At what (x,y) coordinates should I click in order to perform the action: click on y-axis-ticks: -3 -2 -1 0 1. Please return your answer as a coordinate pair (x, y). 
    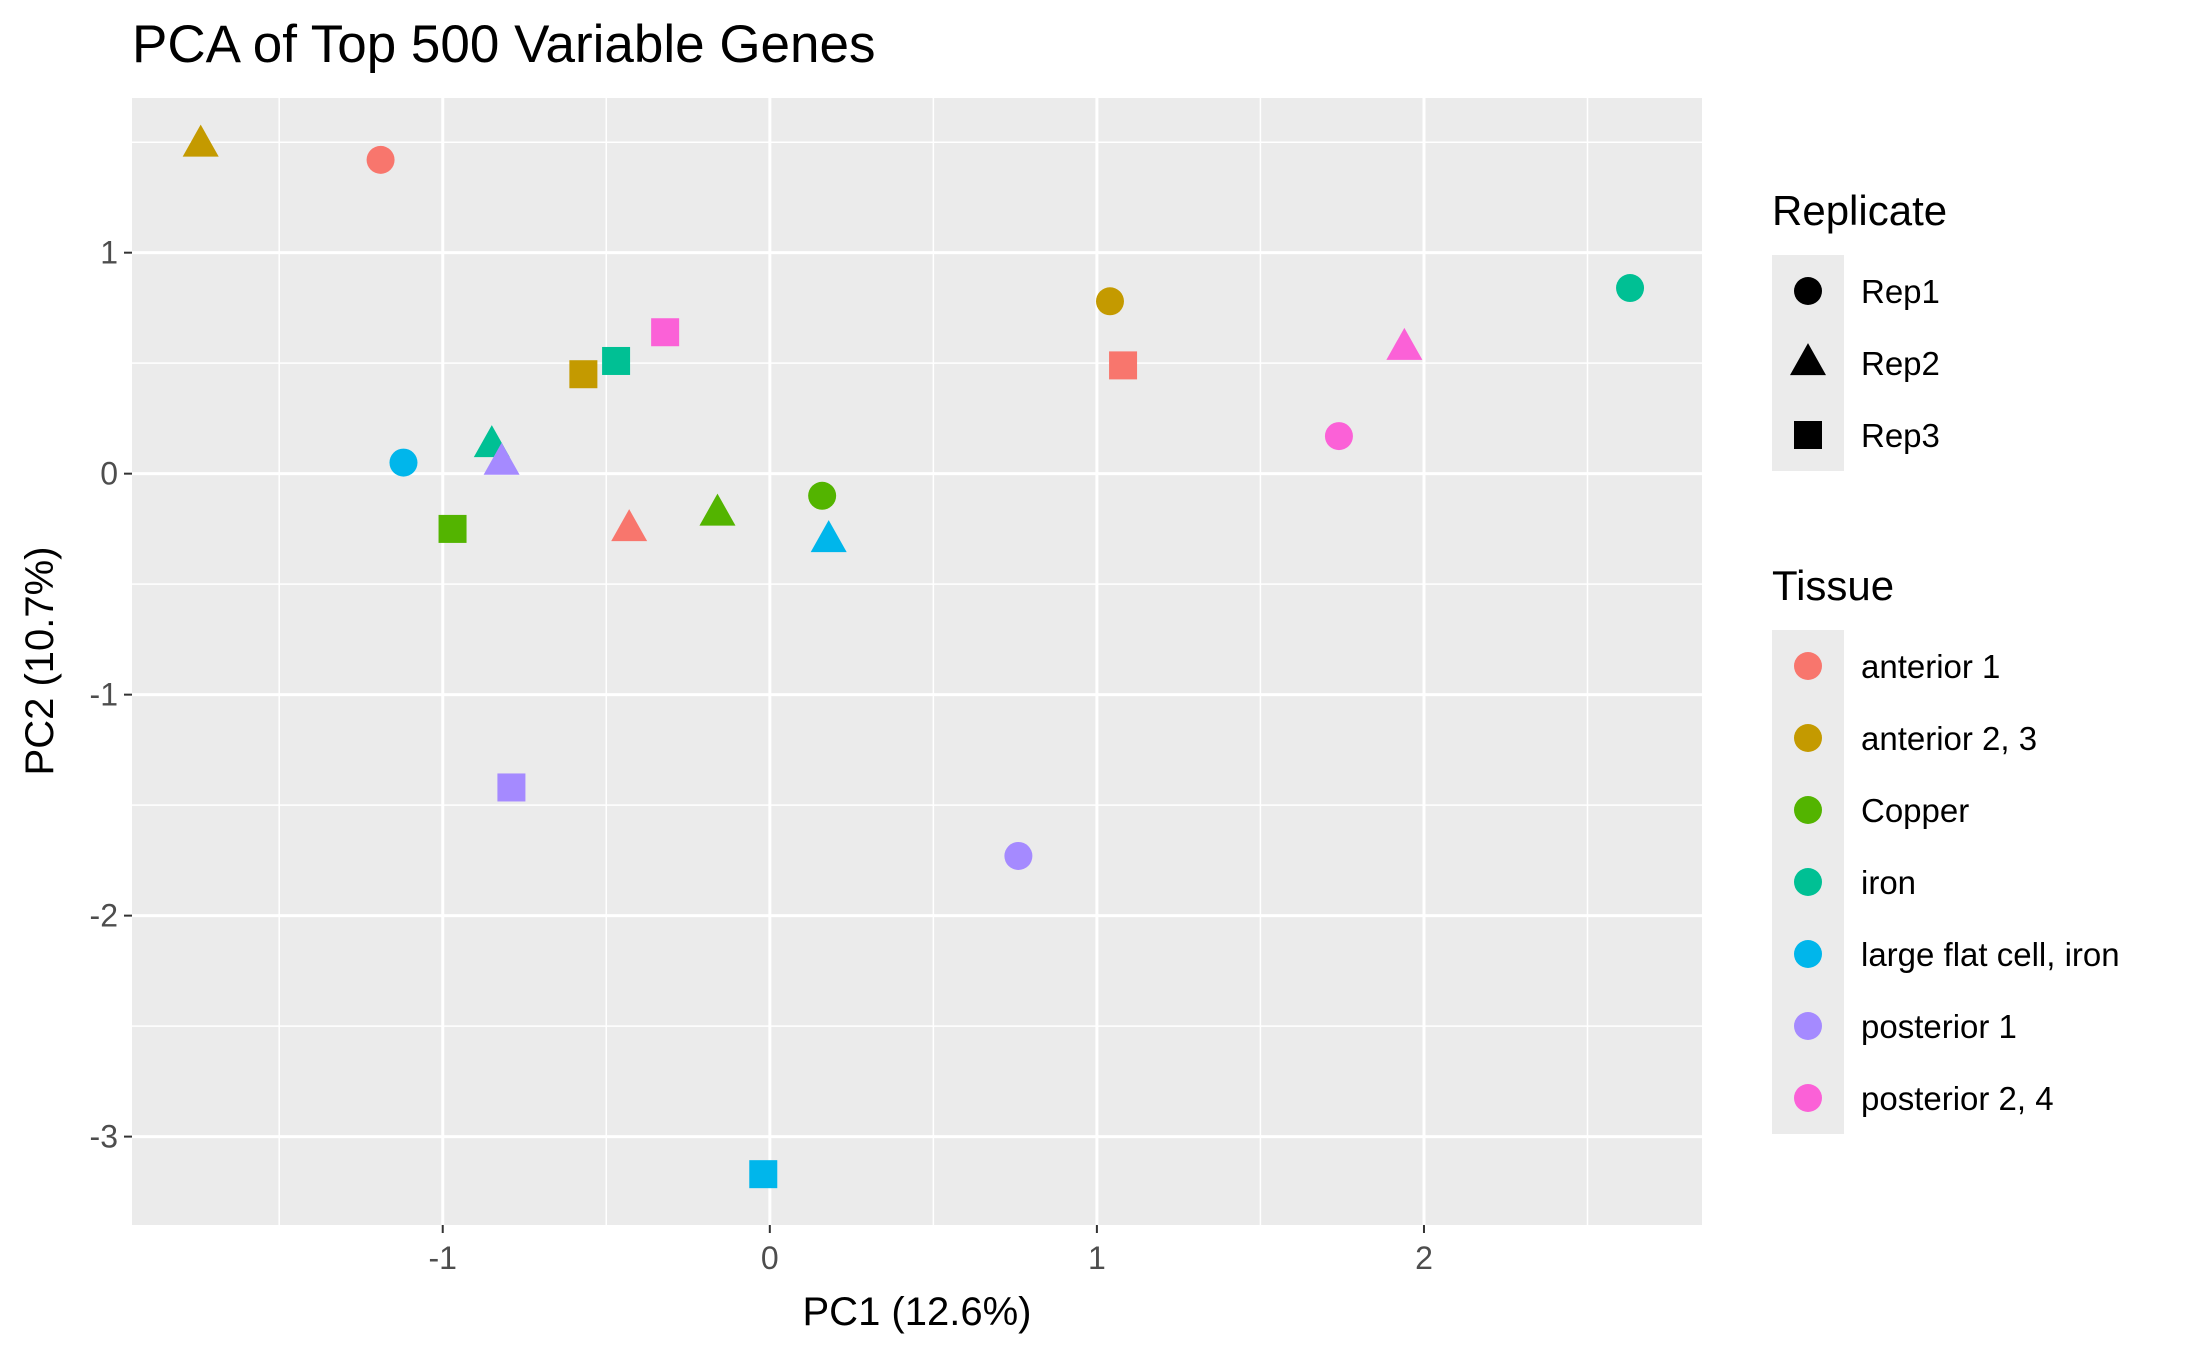
    Looking at the image, I should click on (111, 695).